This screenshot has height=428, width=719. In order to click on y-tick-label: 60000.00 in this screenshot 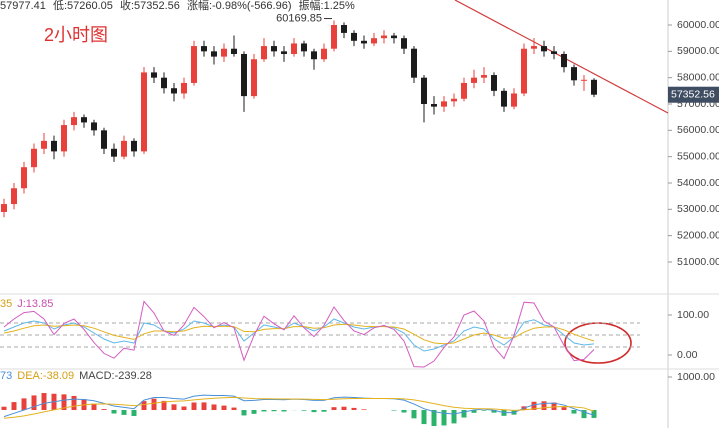, I will do `click(698, 25)`.